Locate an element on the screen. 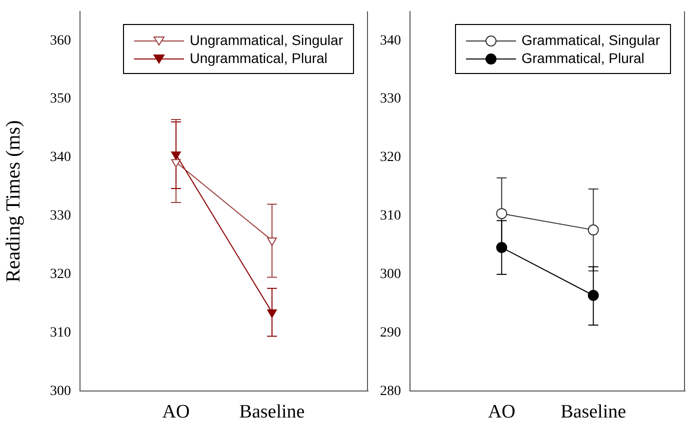  legend-label: Ungrammatical, Plural is located at coordinates (259, 58).